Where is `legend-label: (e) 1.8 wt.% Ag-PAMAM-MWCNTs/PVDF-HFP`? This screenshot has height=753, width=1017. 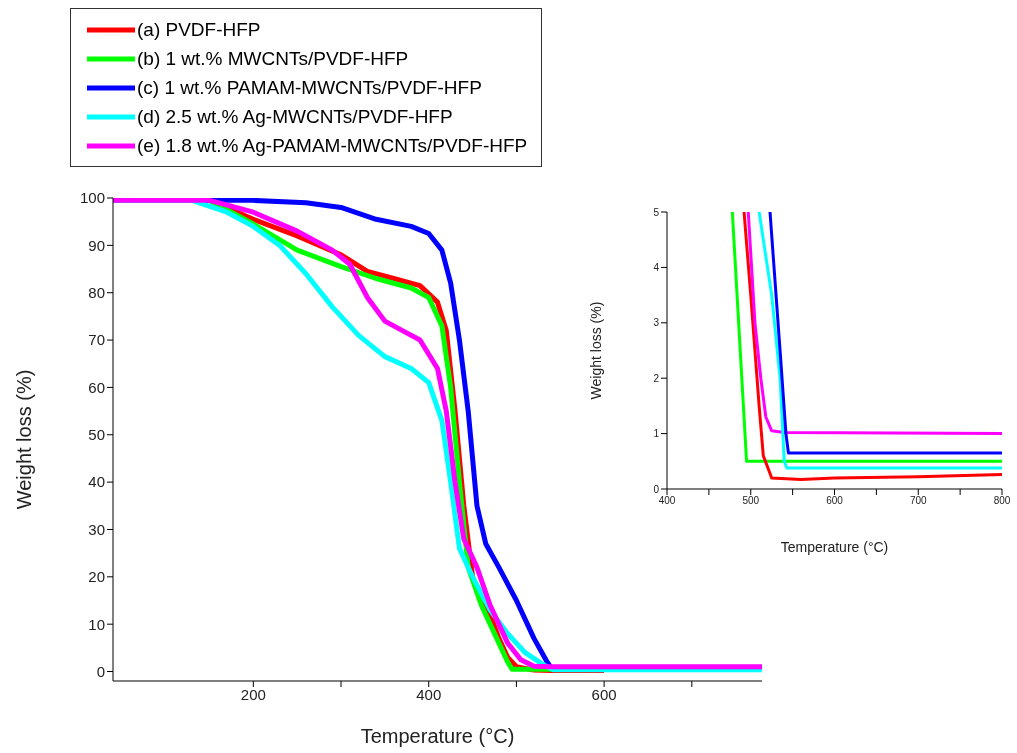 legend-label: (e) 1.8 wt.% Ag-PAMAM-MWCNTs/PVDF-HFP is located at coordinates (332, 145).